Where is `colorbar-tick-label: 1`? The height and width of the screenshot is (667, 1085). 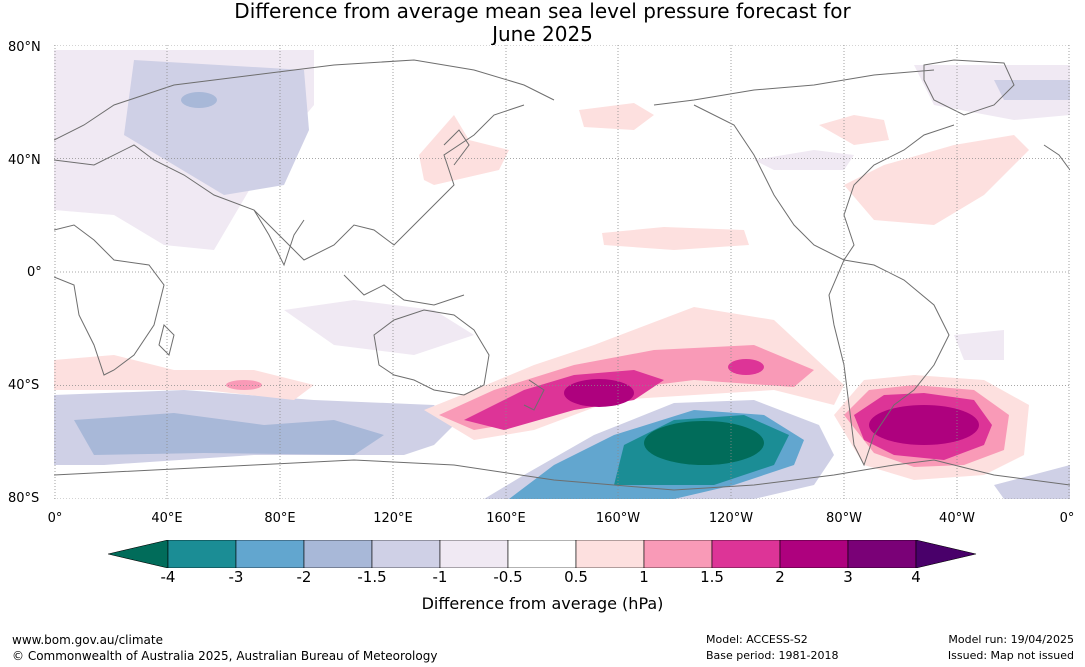 colorbar-tick-label: 1 is located at coordinates (644, 577).